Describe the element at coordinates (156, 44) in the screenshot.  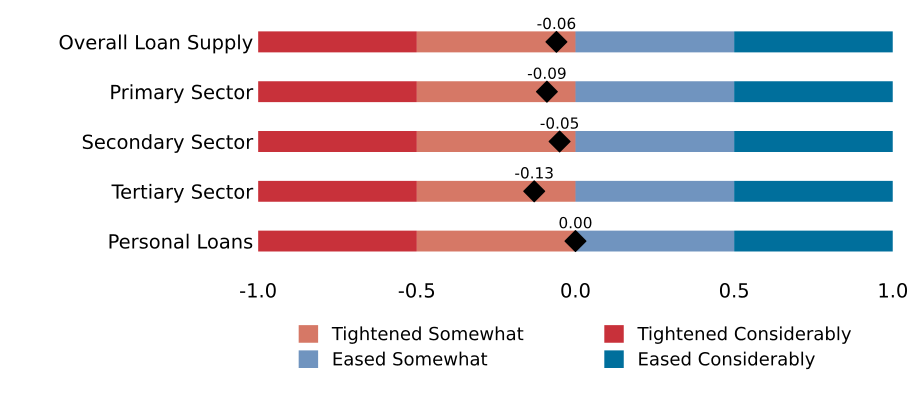
I see `y-tick-label: Overall Loan Supply` at that location.